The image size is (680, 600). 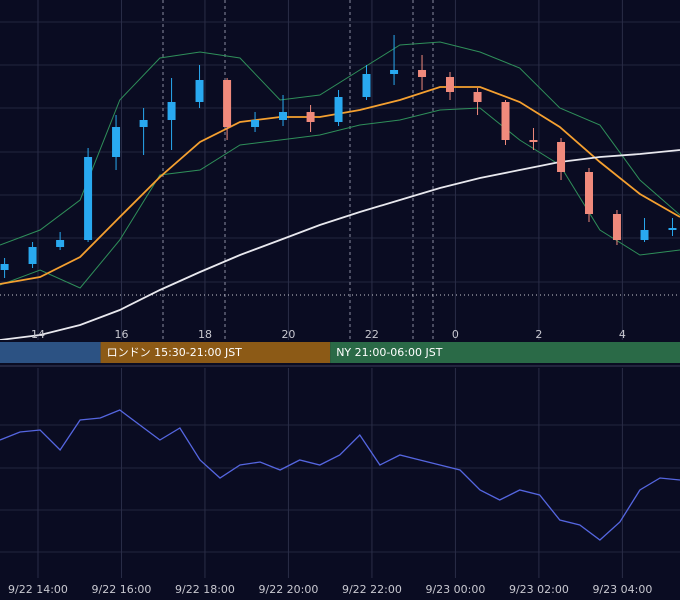 What do you see at coordinates (538, 334) in the screenshot?
I see `x-tick-label: 2` at bounding box center [538, 334].